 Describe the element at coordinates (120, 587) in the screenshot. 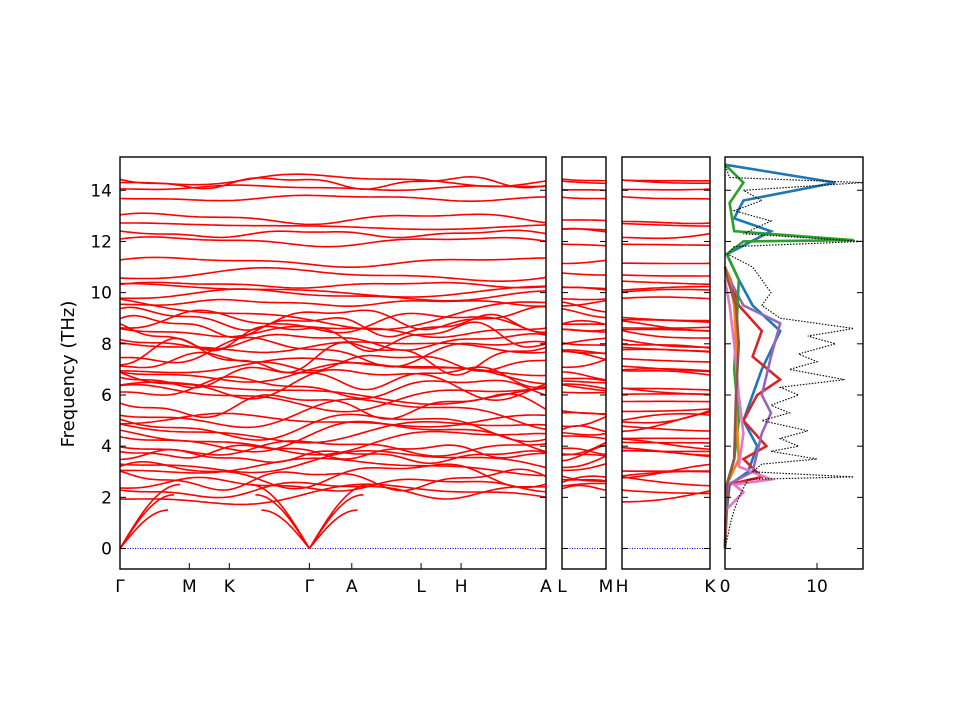

I see `high-symmetry-label: Γ` at that location.